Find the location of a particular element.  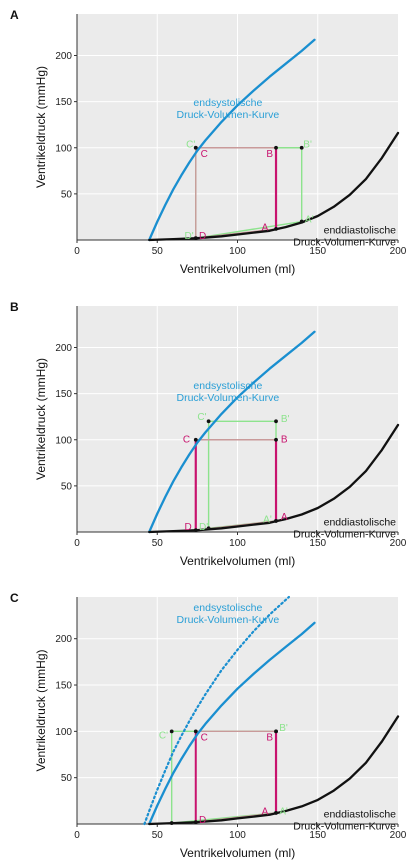

panel-label: B is located at coordinates (14, 307).